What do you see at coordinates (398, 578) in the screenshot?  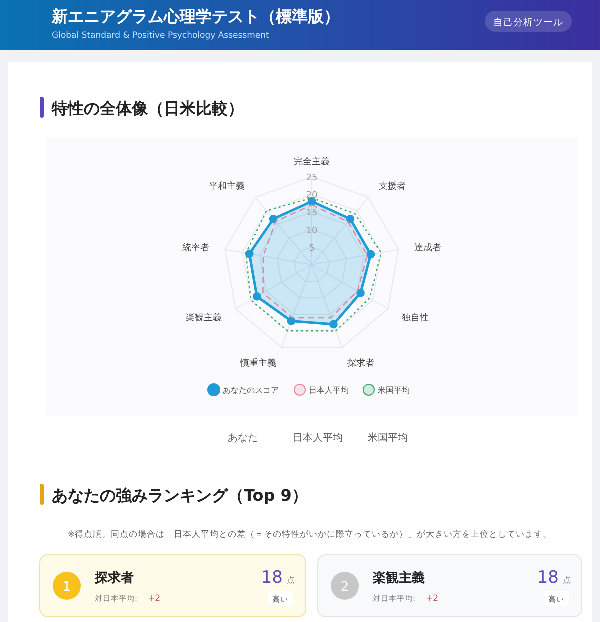 I see `text: 楽観主義` at bounding box center [398, 578].